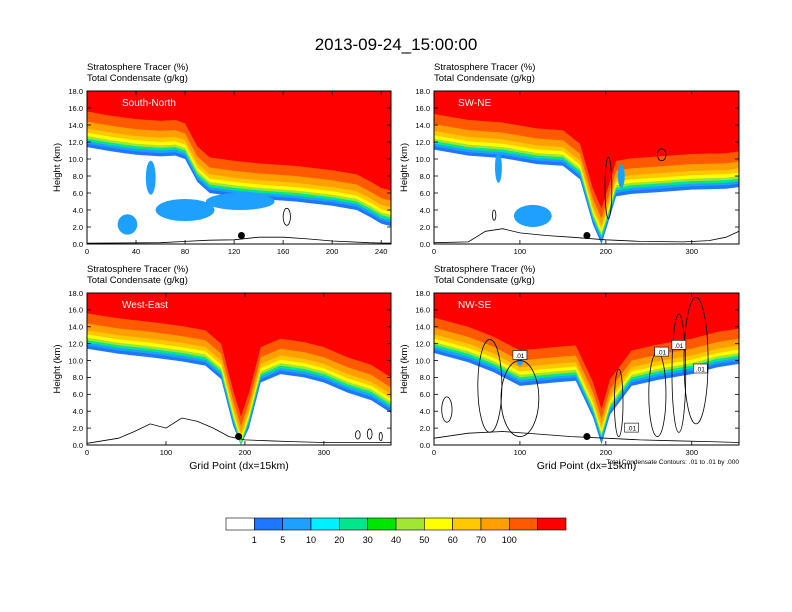 The image size is (792, 612). Describe the element at coordinates (239, 466) in the screenshot. I see `x-axis-label: Grid Point (dx=15km)` at that location.